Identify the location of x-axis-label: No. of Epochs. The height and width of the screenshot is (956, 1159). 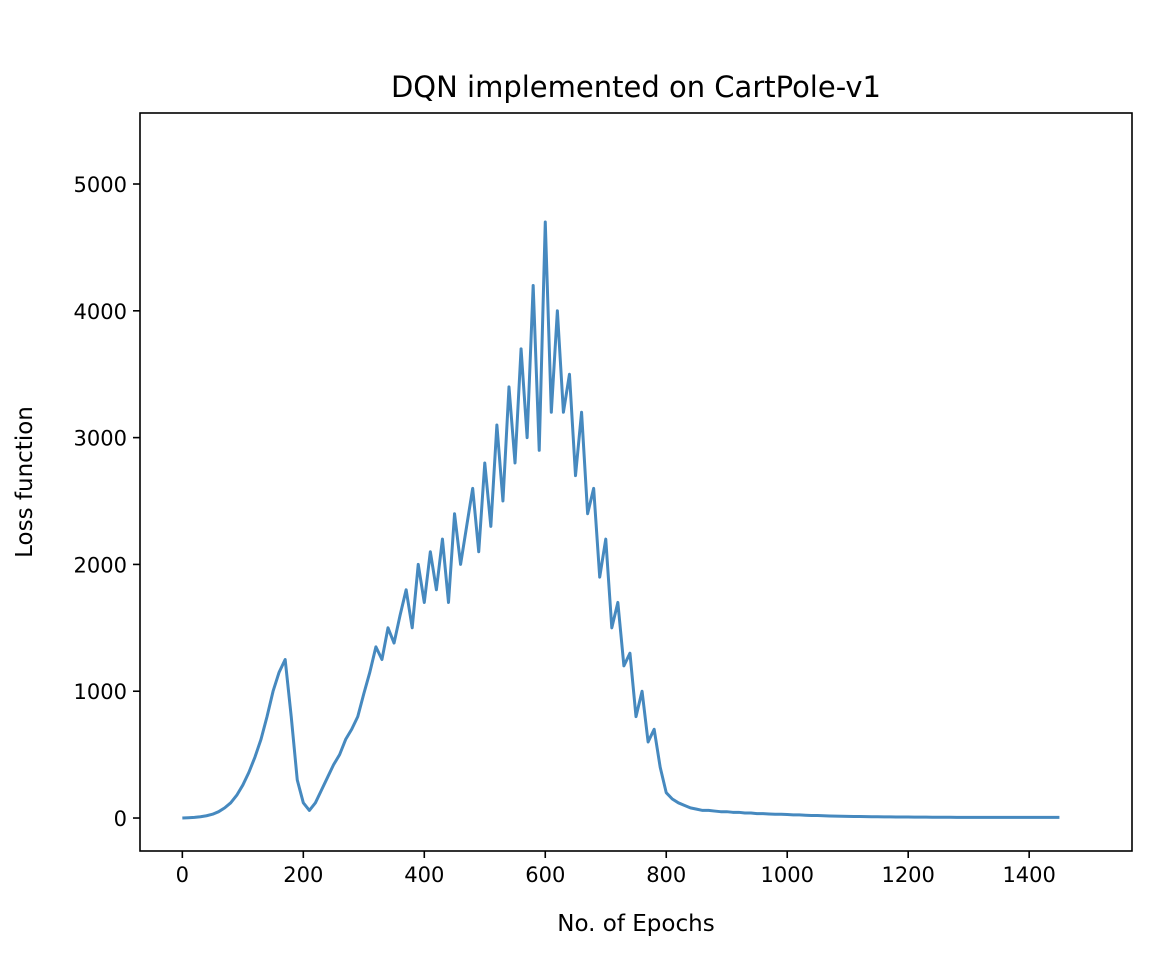
(635, 924).